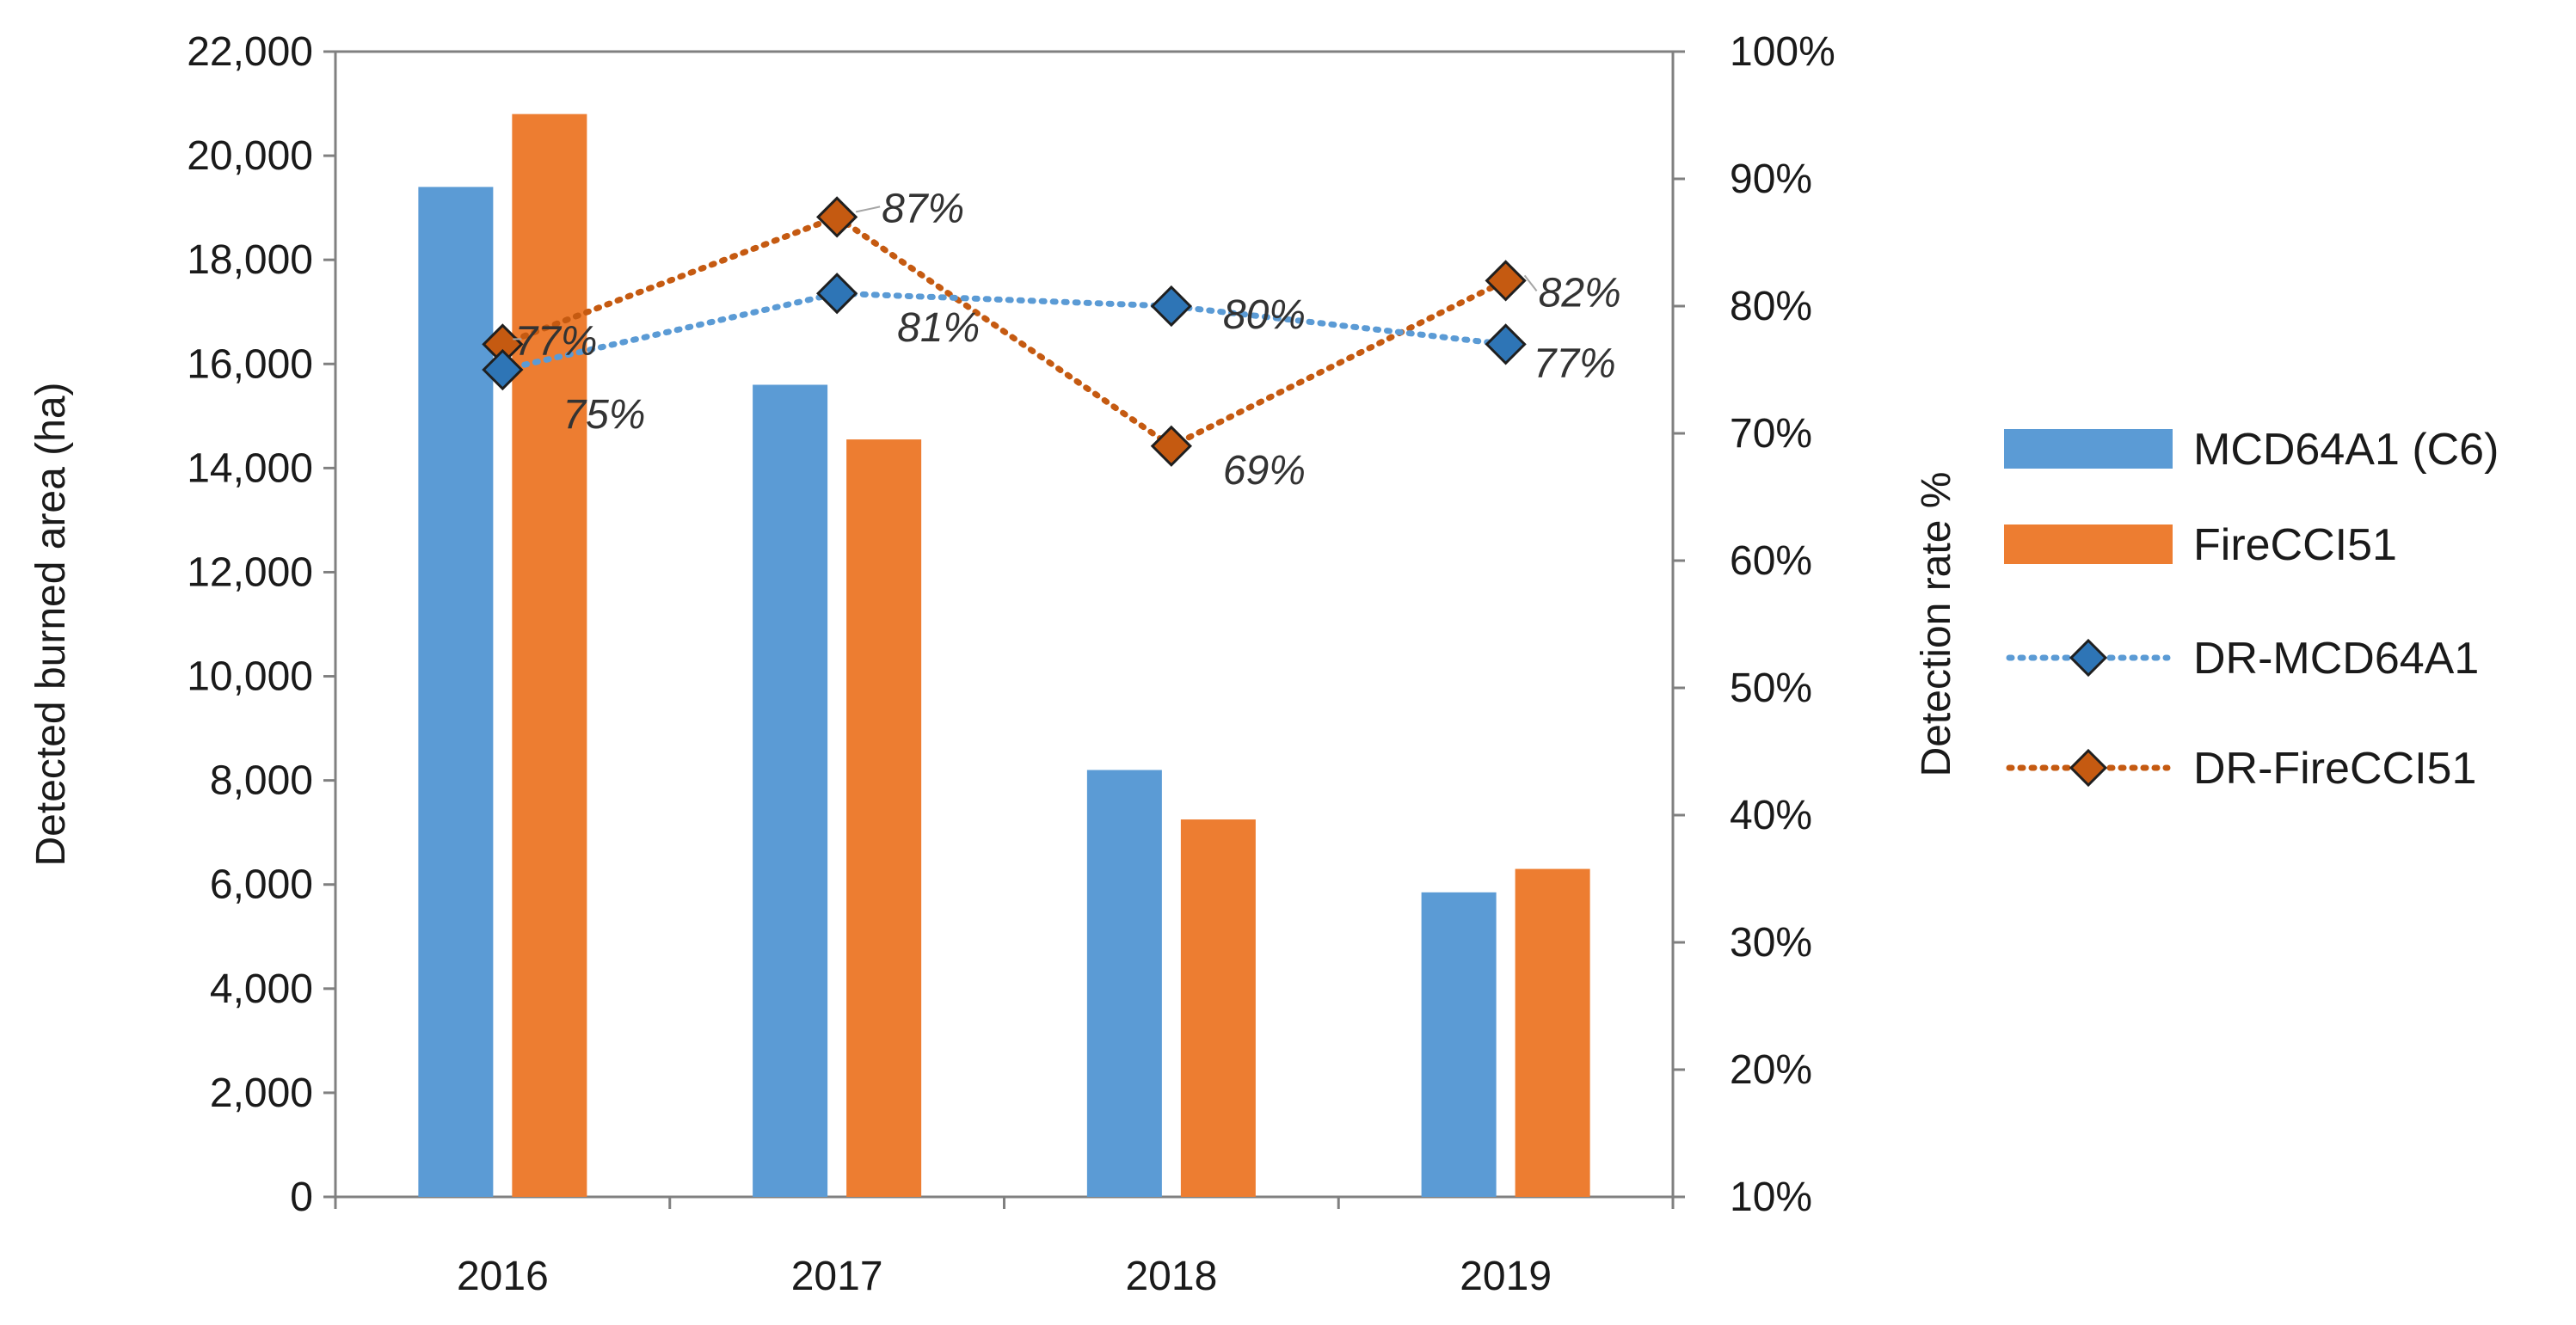  Describe the element at coordinates (250, 572) in the screenshot. I see `left-axis-tick-label: 12,000` at that location.